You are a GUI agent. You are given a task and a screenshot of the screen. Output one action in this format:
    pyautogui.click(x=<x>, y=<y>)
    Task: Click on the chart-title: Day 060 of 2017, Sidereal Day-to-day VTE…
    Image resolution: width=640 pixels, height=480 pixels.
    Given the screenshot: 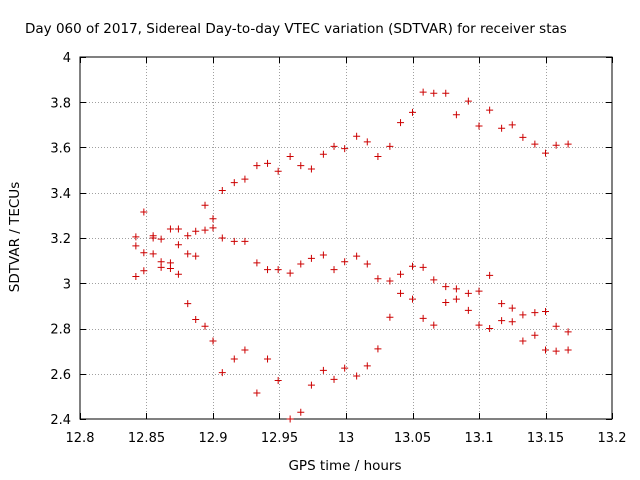 What is the action you would take?
    pyautogui.click(x=296, y=29)
    